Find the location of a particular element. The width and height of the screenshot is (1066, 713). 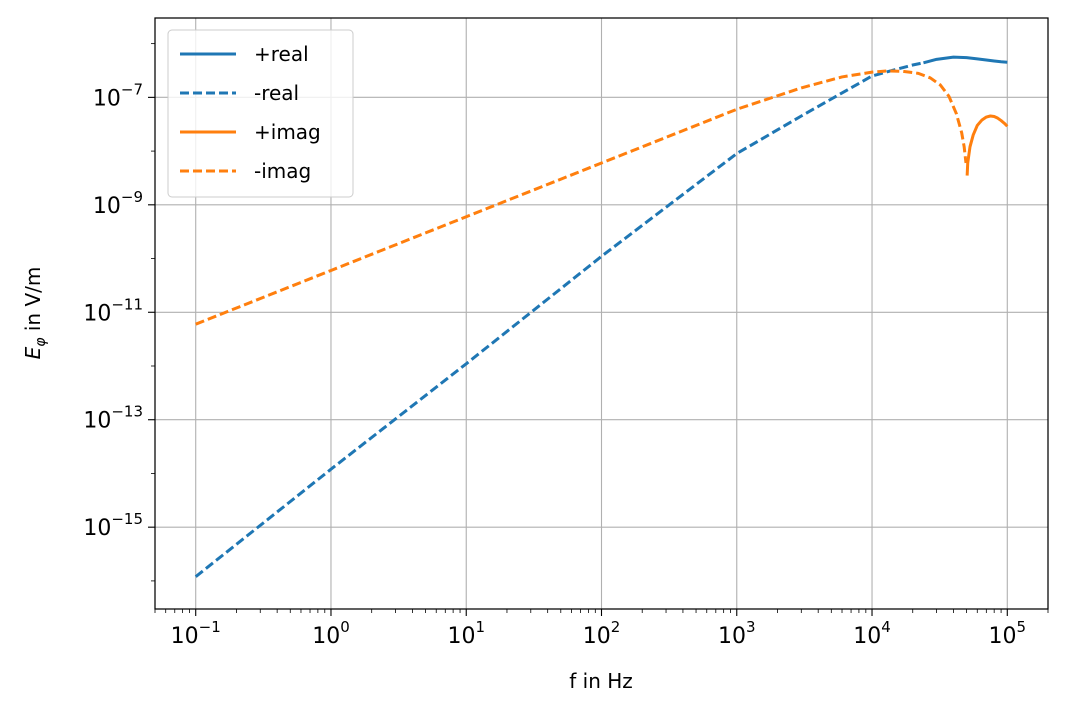

x-tick-label: 10² is located at coordinates (602, 633).